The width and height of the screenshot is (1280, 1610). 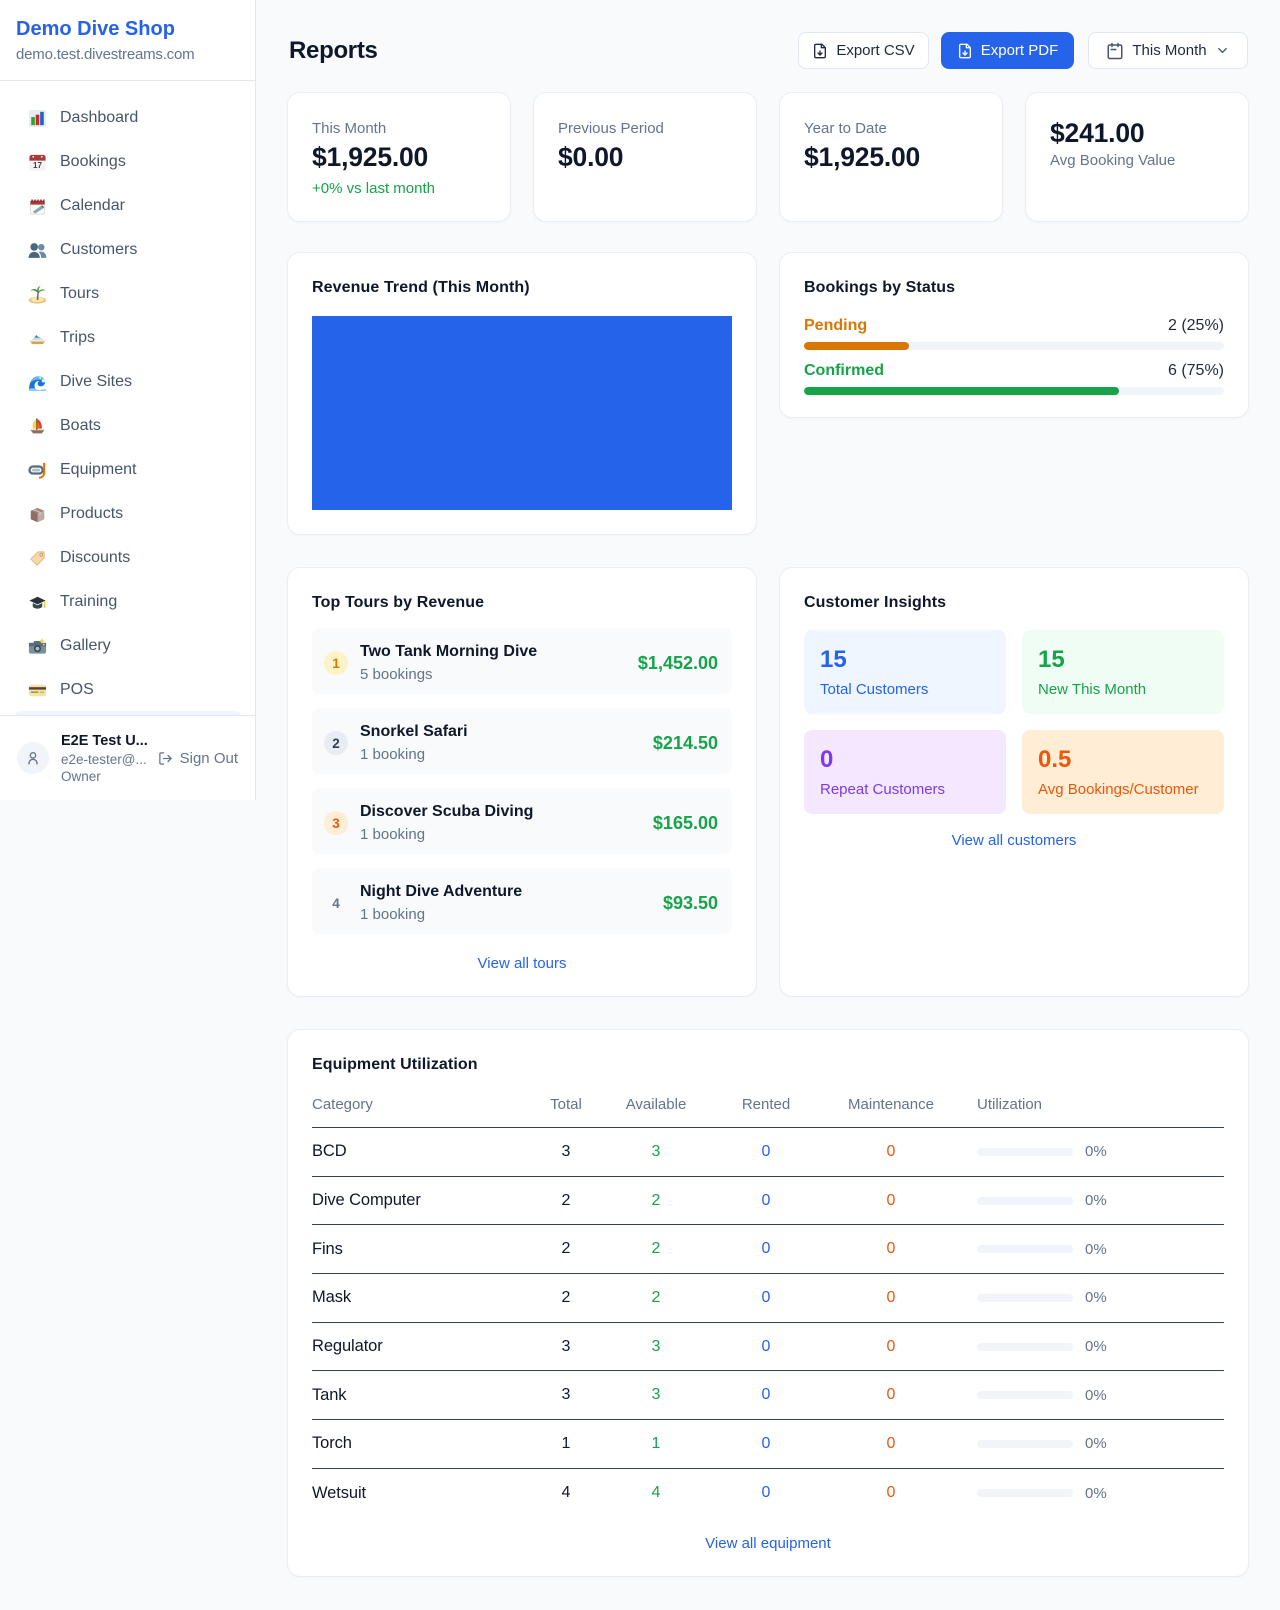 What do you see at coordinates (37, 165) in the screenshot?
I see `svg-text: 17` at bounding box center [37, 165].